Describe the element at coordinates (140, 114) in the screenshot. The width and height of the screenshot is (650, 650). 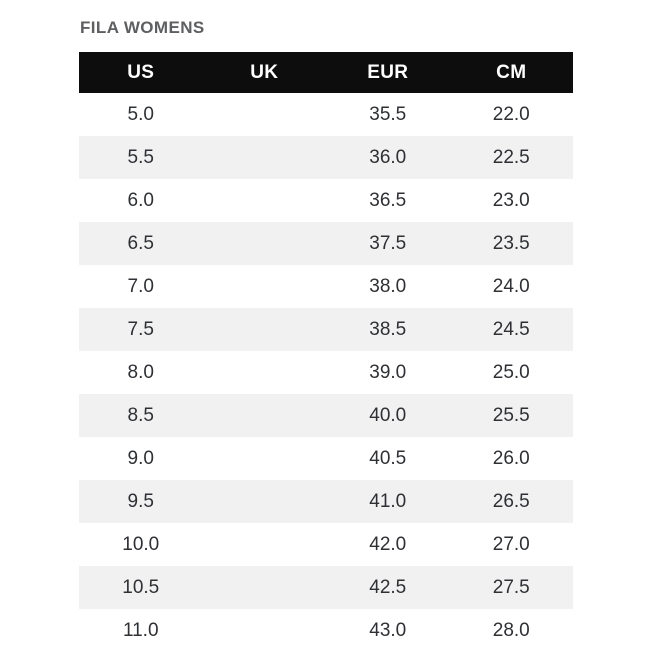
I see `table-cell: 5.0` at that location.